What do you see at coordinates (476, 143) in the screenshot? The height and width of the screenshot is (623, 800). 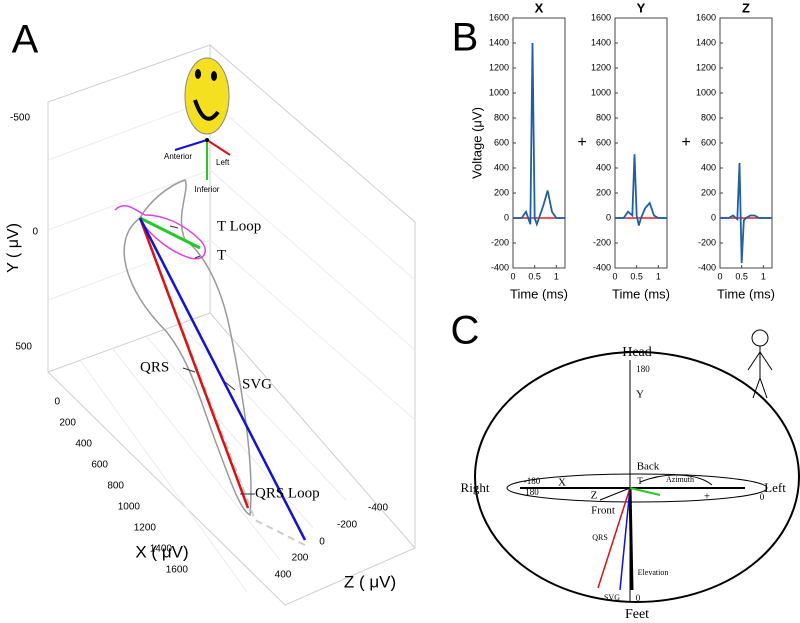 I see `y-axis-label: Voltage (μV)` at bounding box center [476, 143].